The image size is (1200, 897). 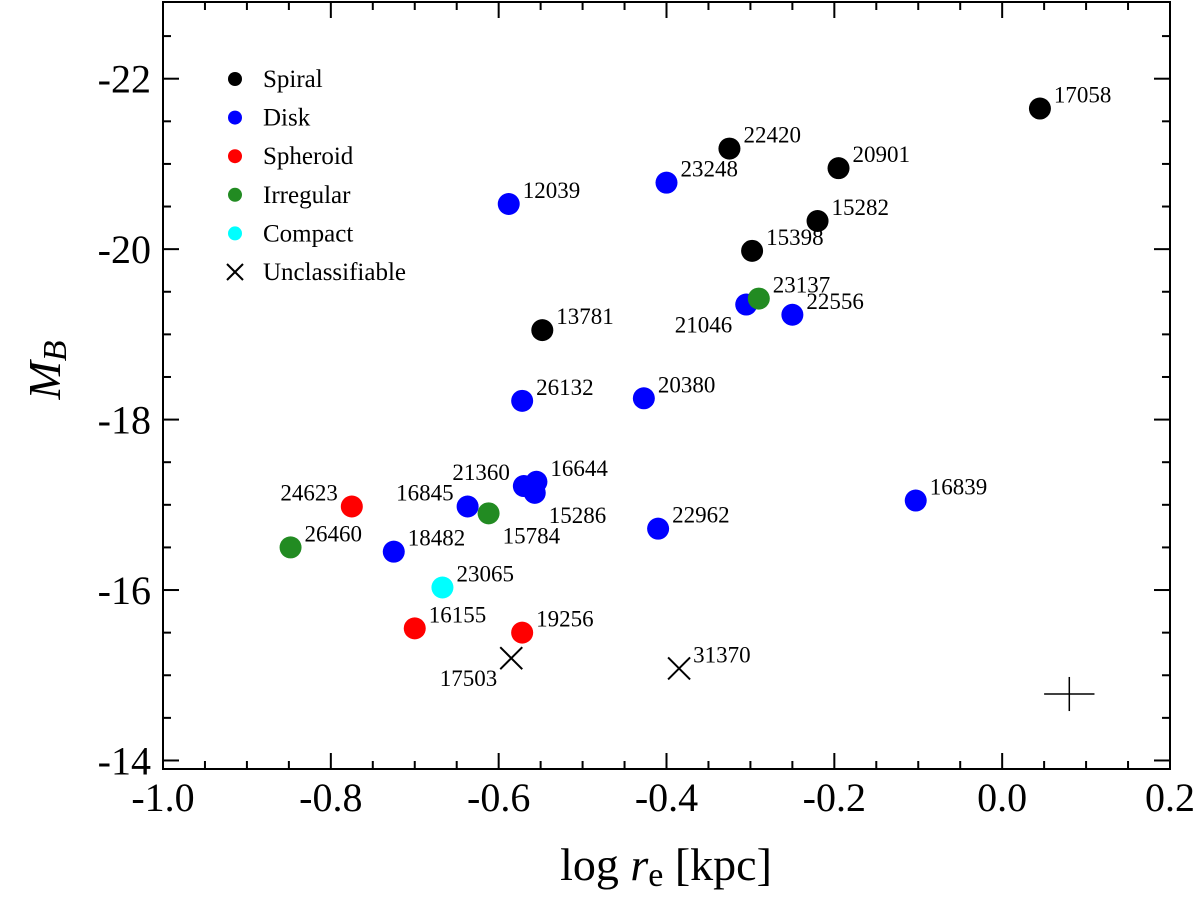 What do you see at coordinates (835, 301) in the screenshot?
I see `point-label: 22556` at bounding box center [835, 301].